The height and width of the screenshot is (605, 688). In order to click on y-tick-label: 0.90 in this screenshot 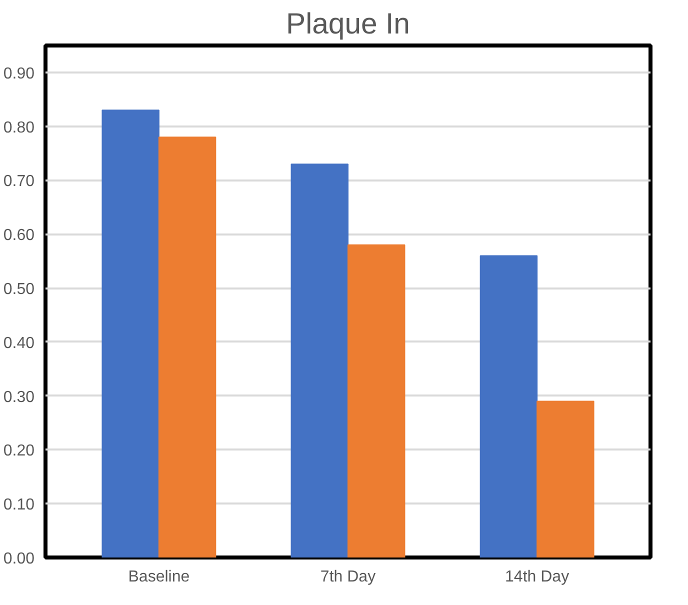, I will do `click(19, 73)`.